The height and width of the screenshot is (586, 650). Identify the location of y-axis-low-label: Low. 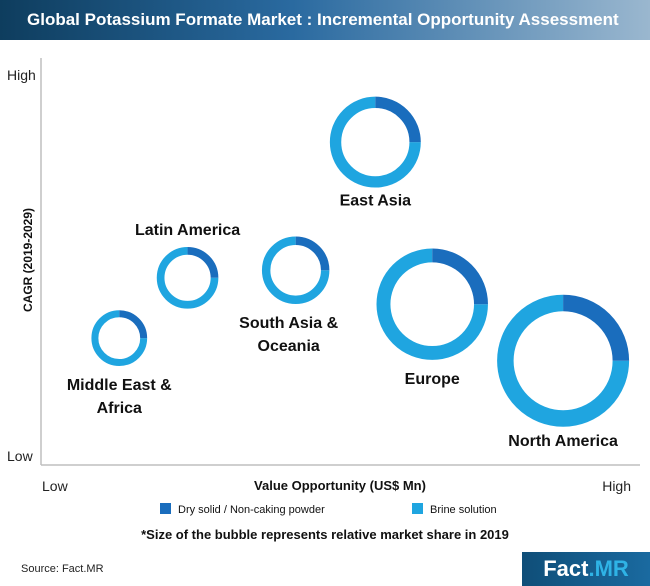
(20, 456).